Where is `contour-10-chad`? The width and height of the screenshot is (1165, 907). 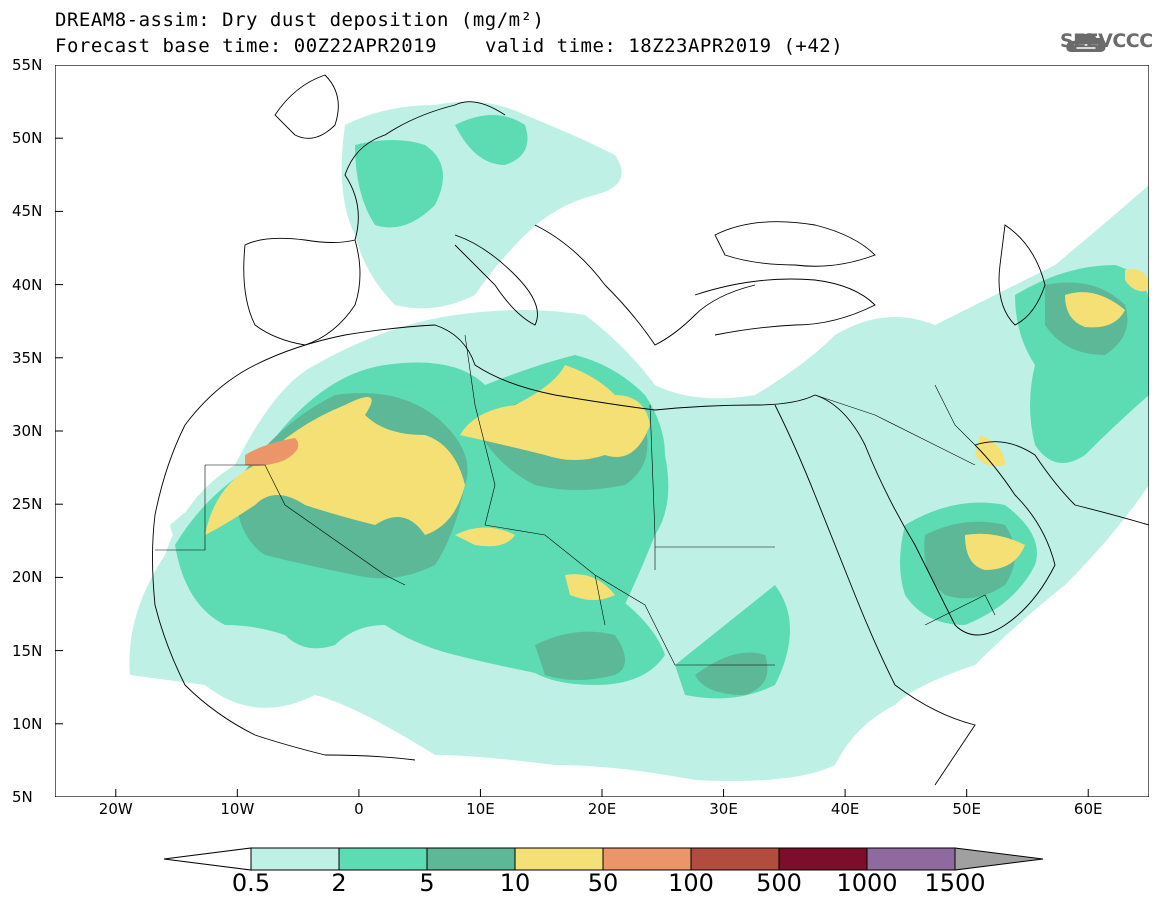 contour-10-chad is located at coordinates (485, 537).